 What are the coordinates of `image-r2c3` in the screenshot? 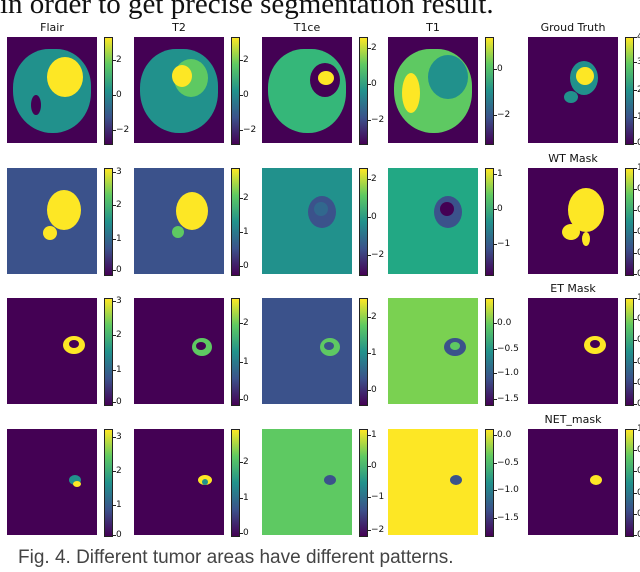 It's located at (433, 351).